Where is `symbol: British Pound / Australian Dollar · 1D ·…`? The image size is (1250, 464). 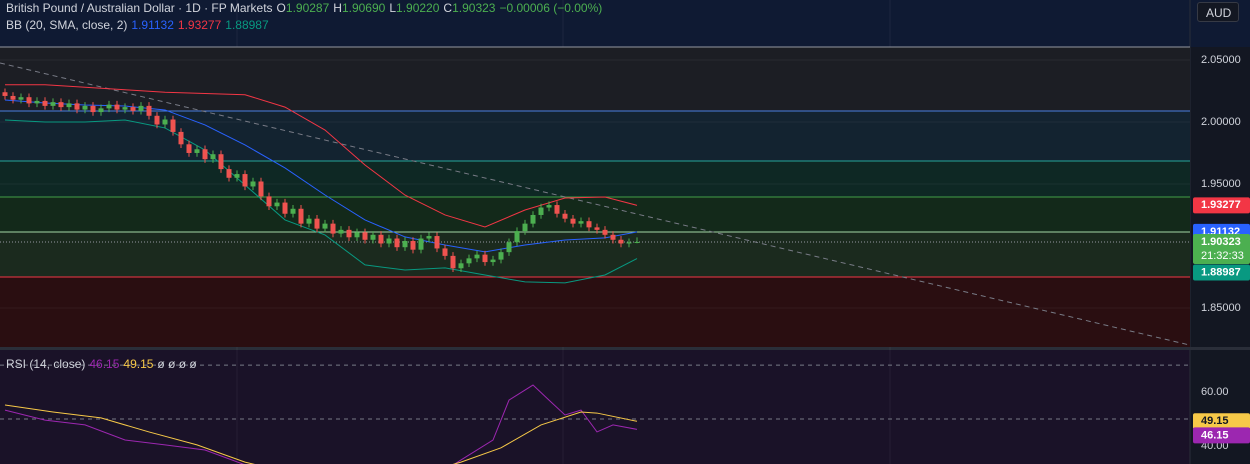 symbol: British Pound / Australian Dollar · 1D ·… is located at coordinates (139, 8).